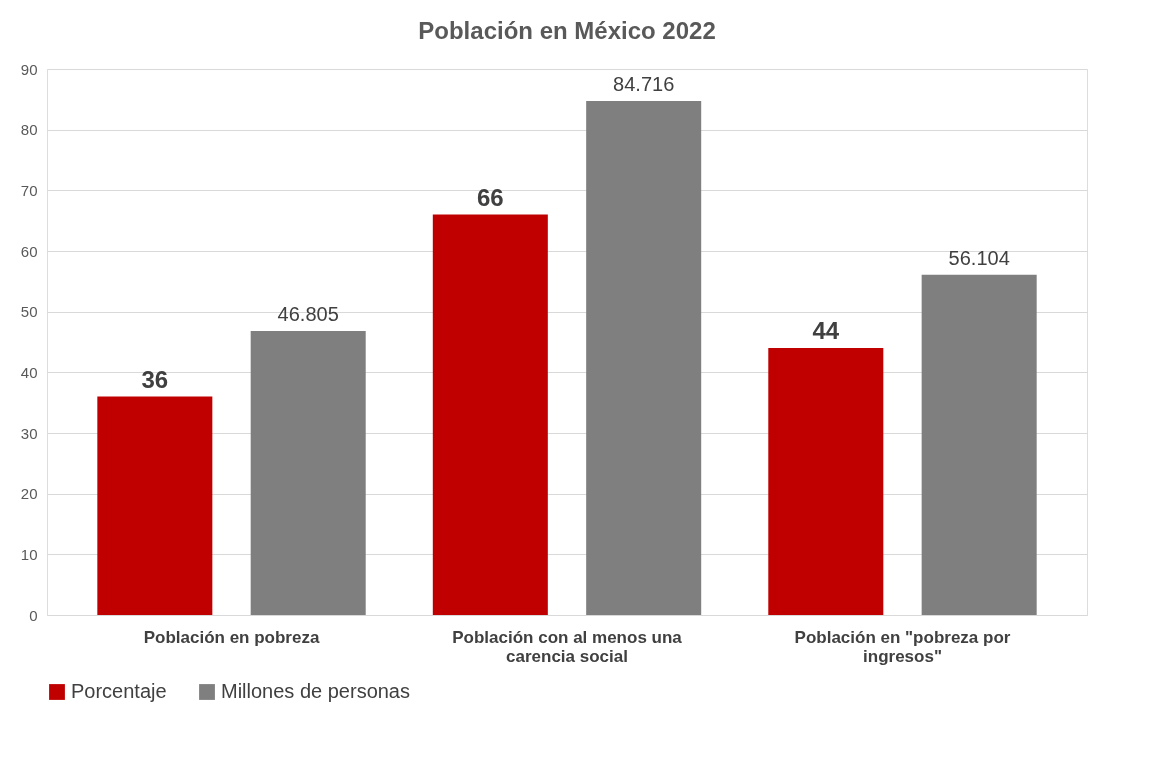  What do you see at coordinates (29, 130) in the screenshot?
I see `y-tick-label: 80` at bounding box center [29, 130].